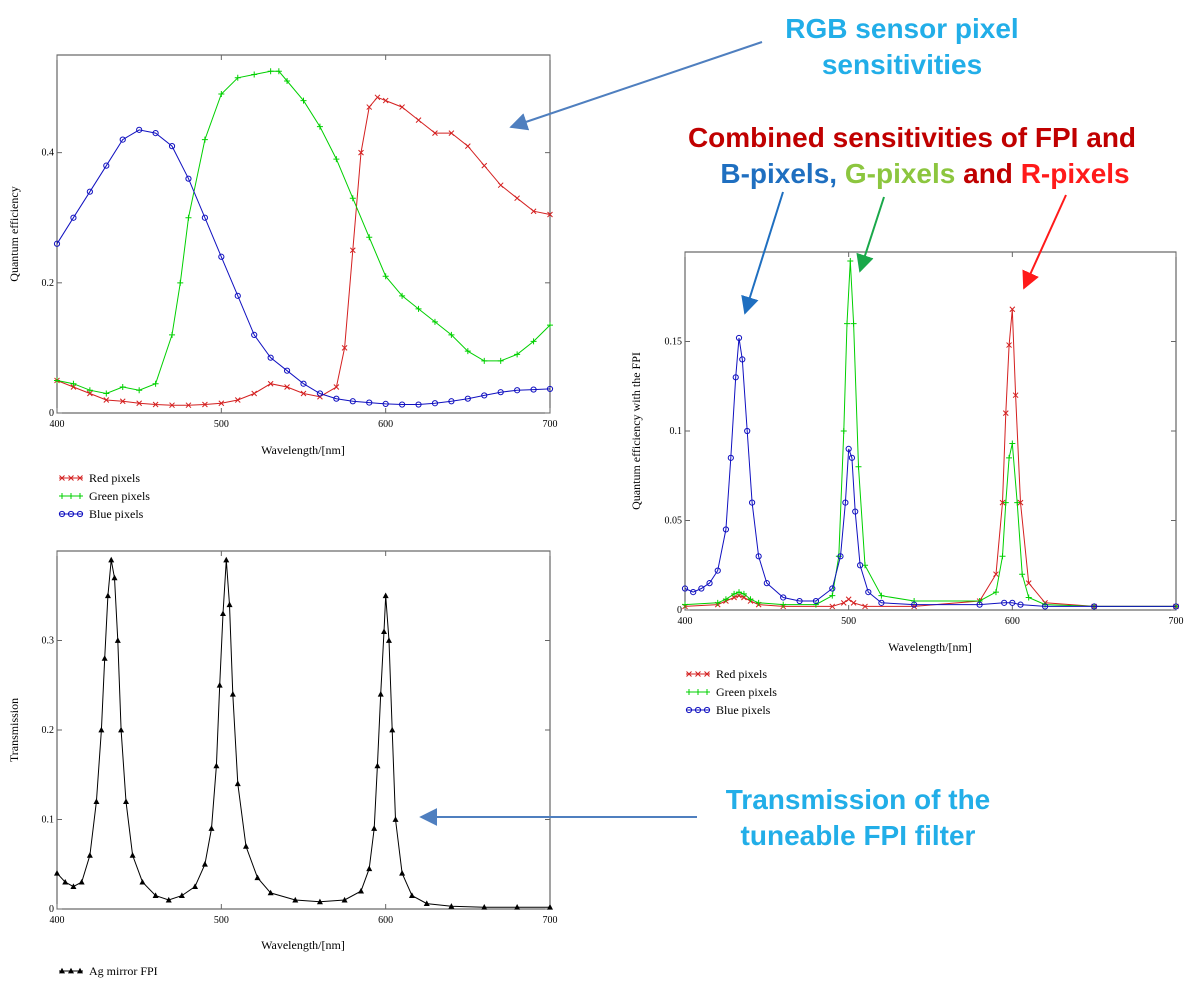 Image resolution: width=1190 pixels, height=983 pixels. What do you see at coordinates (726, 674) in the screenshot?
I see `legend-entry: Red pixels` at bounding box center [726, 674].